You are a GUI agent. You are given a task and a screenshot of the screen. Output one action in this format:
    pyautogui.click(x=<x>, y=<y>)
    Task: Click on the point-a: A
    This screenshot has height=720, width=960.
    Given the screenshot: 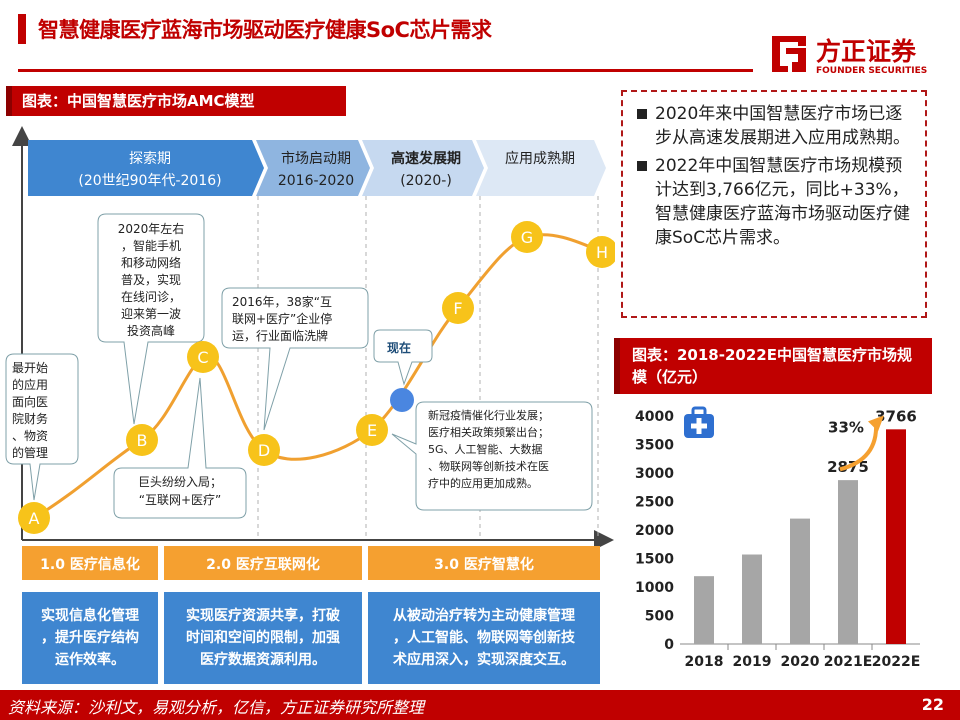 What is the action you would take?
    pyautogui.click(x=34, y=518)
    